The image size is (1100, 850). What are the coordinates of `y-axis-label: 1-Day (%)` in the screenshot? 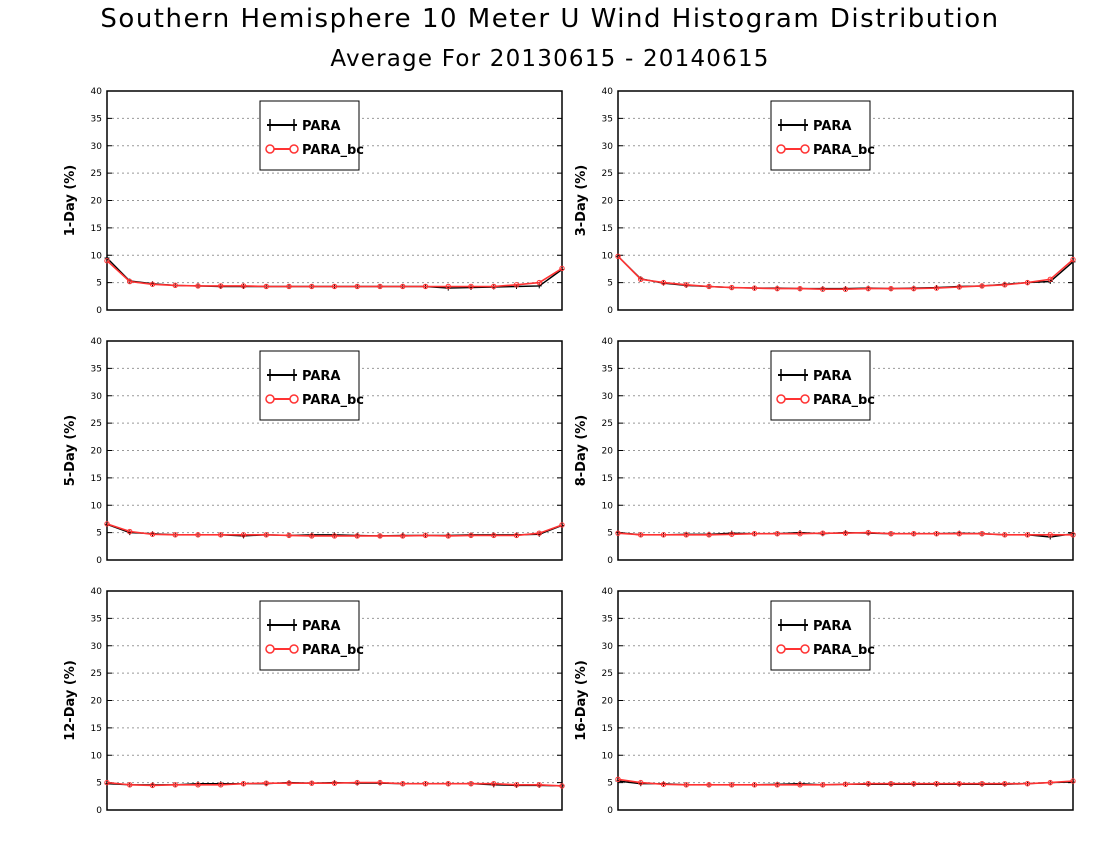 It's located at (70, 201).